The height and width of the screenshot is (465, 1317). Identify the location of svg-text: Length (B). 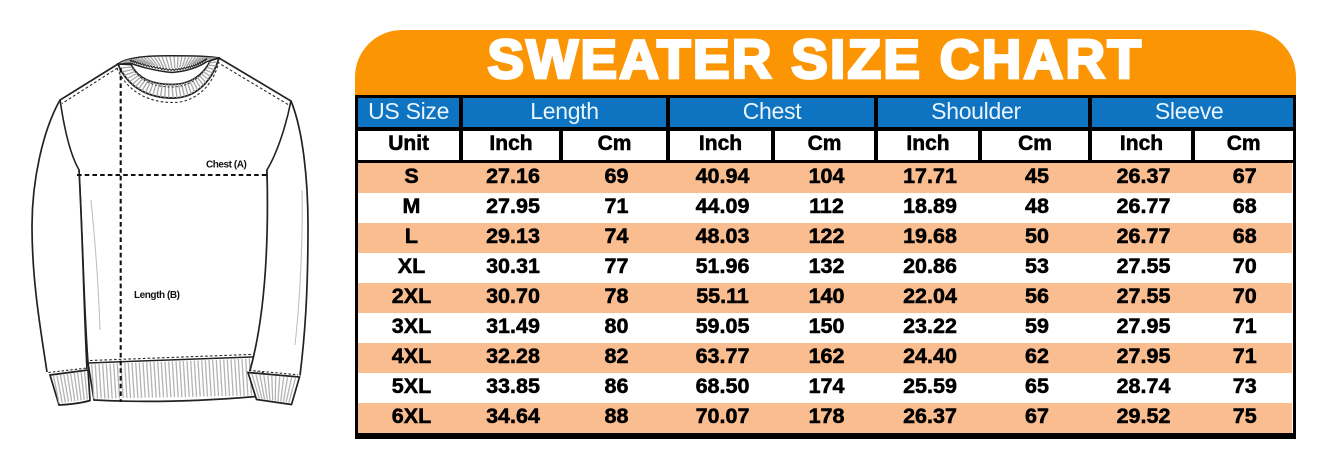
(157, 295).